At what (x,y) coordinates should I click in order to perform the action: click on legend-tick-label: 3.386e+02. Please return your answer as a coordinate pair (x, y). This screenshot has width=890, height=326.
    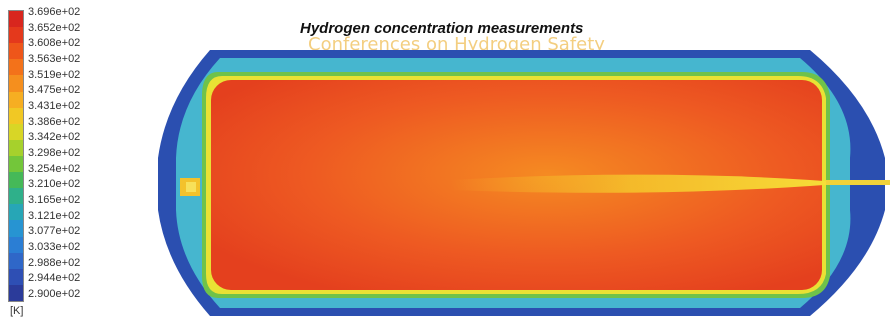
    Looking at the image, I should click on (54, 121).